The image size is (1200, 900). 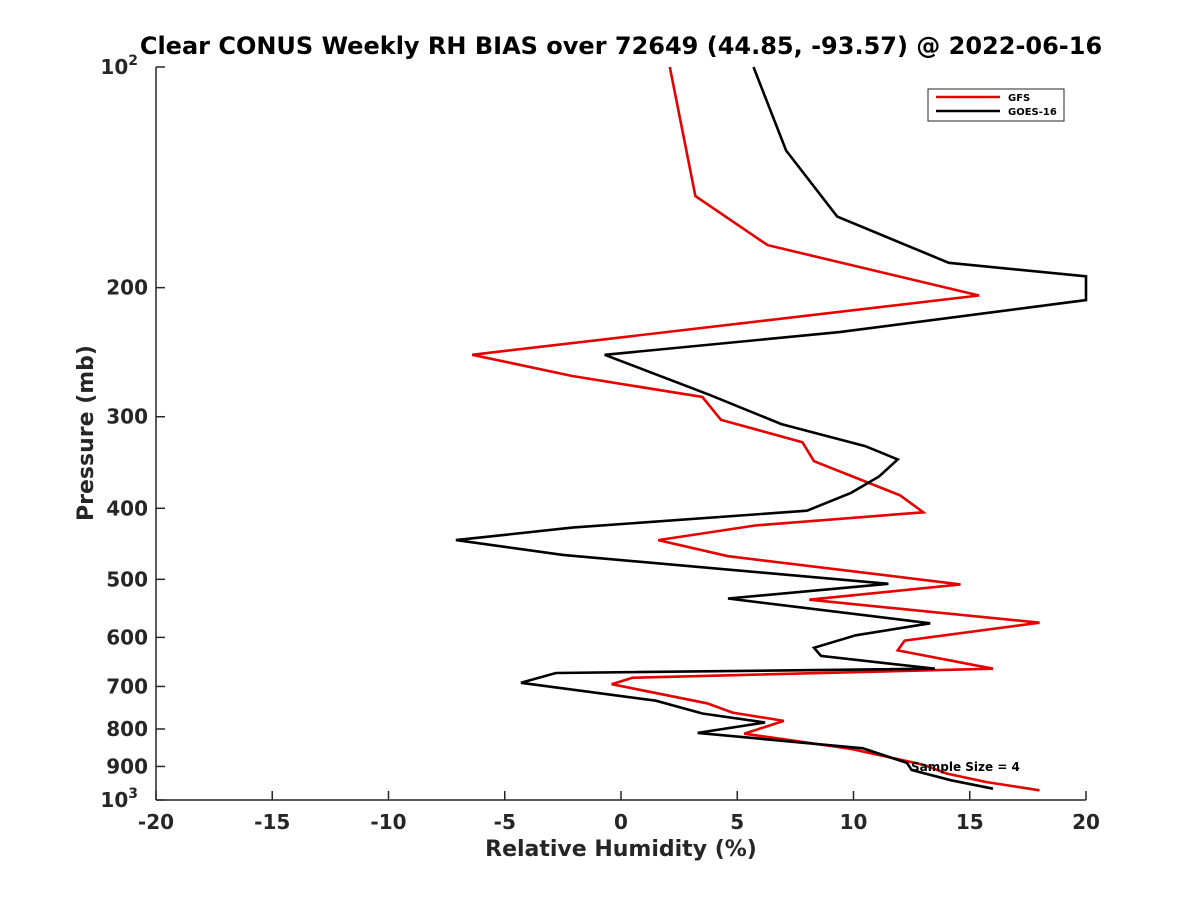 What do you see at coordinates (156, 822) in the screenshot?
I see `x-tick-label: -20` at bounding box center [156, 822].